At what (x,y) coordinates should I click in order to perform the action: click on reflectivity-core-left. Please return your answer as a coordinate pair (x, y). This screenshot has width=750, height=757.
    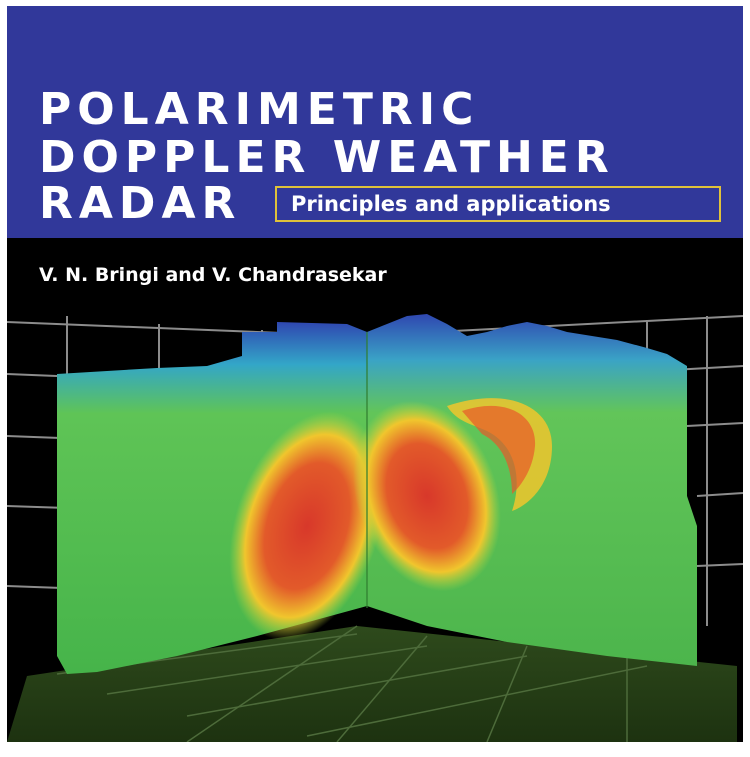
    Looking at the image, I should click on (307, 526).